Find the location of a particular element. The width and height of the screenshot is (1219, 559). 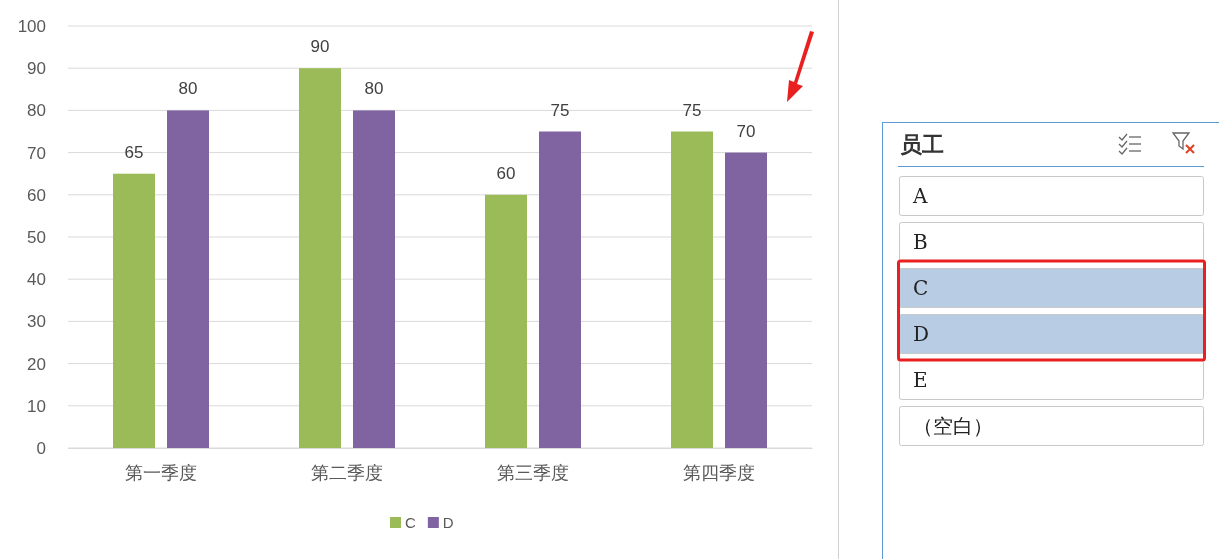

x-tick-label: 第一季度 is located at coordinates (161, 472).